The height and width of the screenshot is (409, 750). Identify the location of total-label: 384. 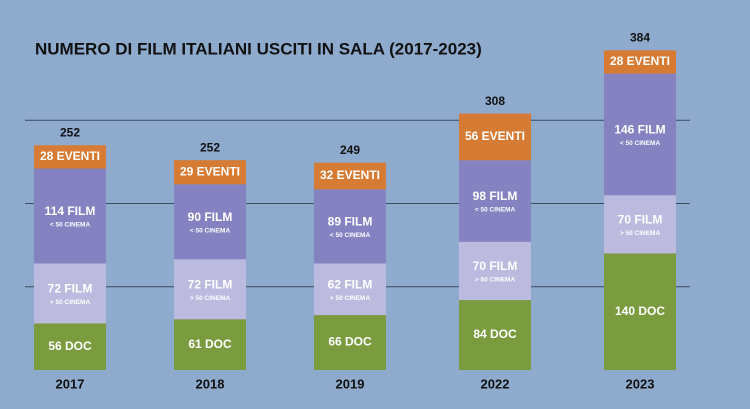
(640, 37).